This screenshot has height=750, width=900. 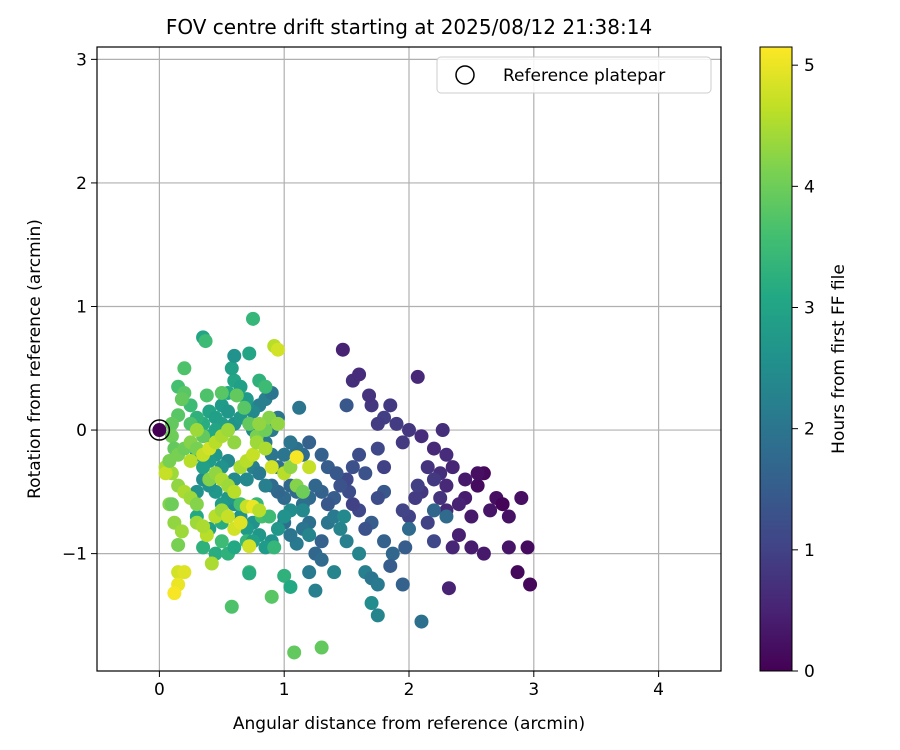 What do you see at coordinates (409, 690) in the screenshot?
I see `x-tick-label: 2` at bounding box center [409, 690].